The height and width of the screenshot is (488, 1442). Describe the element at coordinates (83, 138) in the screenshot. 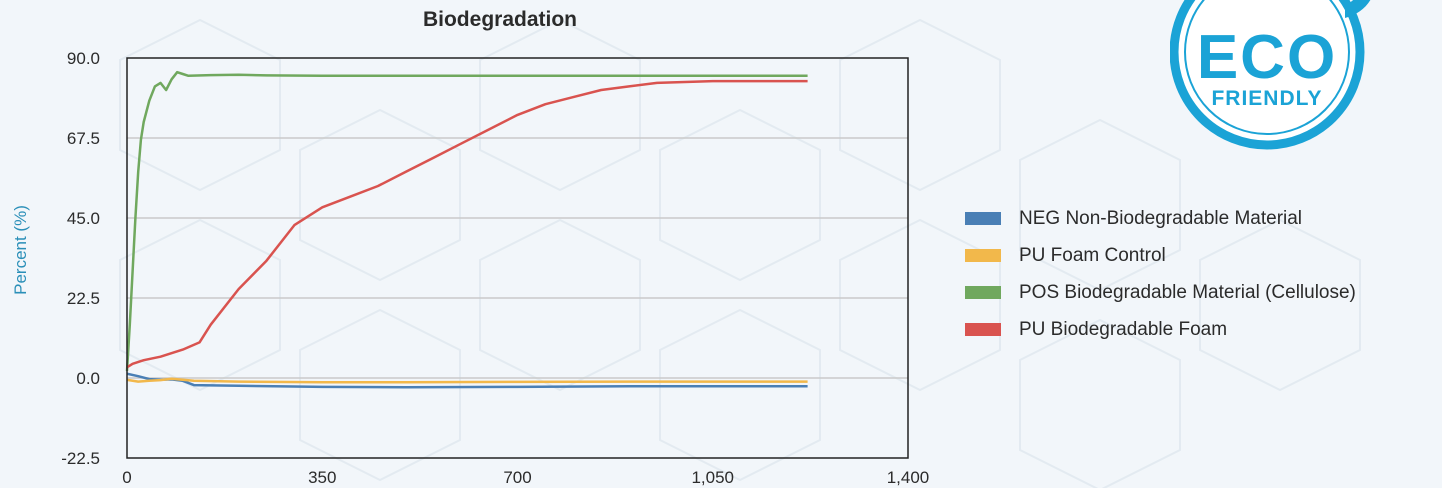

I see `y-tick-label: 67.5` at that location.